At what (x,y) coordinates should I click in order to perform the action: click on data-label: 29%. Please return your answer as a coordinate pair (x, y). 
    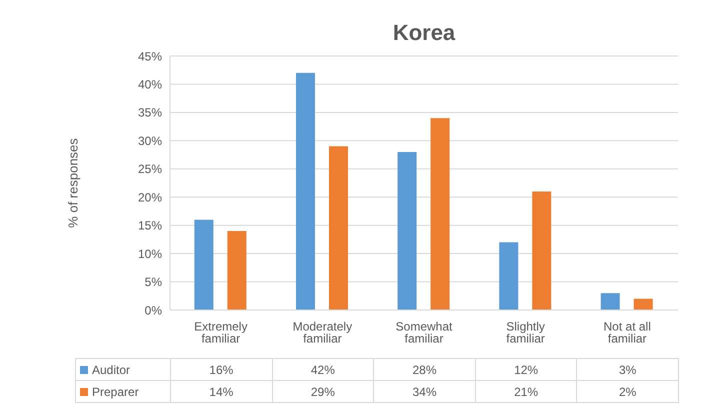
    Looking at the image, I should click on (323, 391).